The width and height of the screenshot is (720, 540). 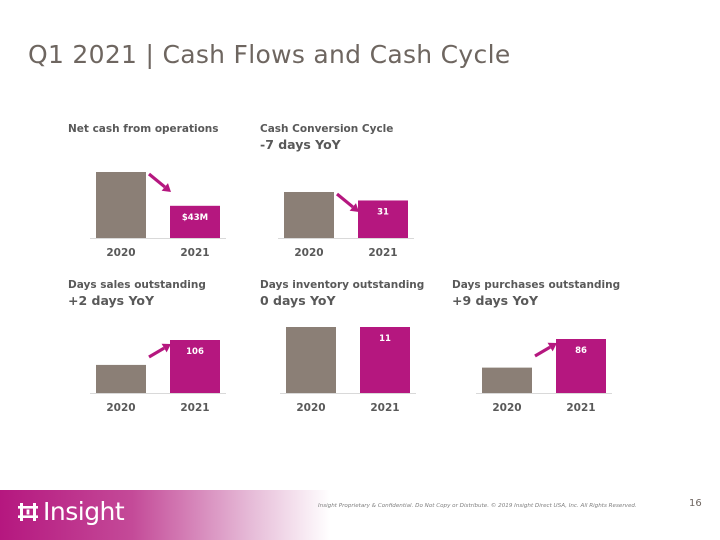 I want to click on footer-gradient-band, so click(x=165, y=515).